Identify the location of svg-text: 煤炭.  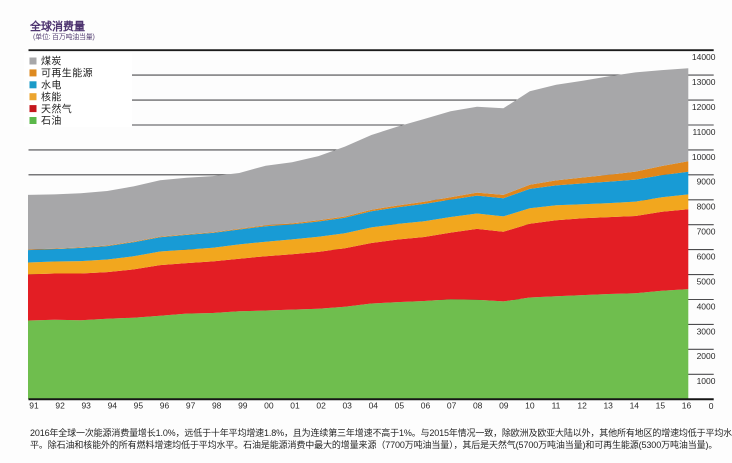
(51, 61).